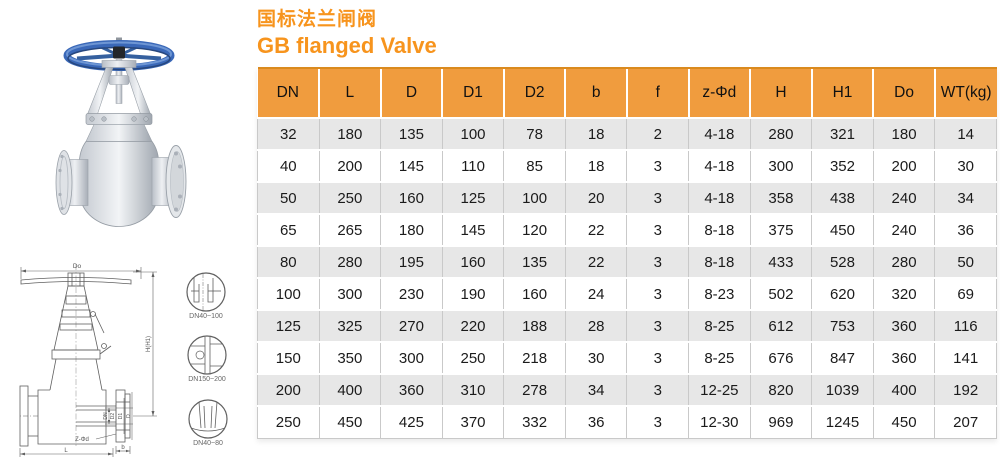 This screenshot has width=1000, height=462. What do you see at coordinates (781, 229) in the screenshot?
I see `table-cell: 375` at bounding box center [781, 229].